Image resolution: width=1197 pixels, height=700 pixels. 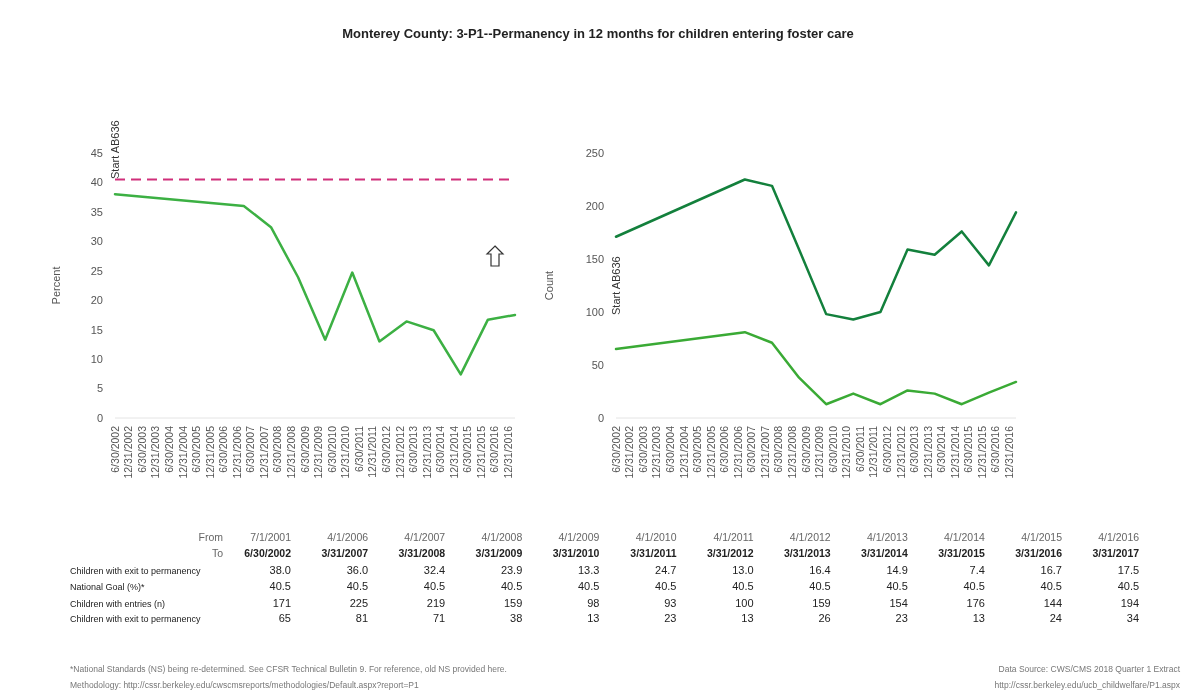 I want to click on x-tick-label: 6/30/2010, so click(x=832, y=449).